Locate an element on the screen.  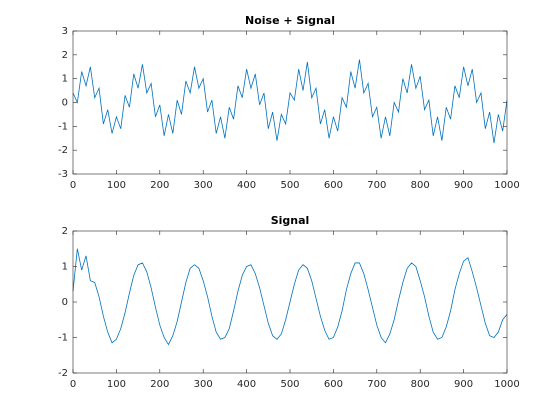
chart-title: Signal is located at coordinates (290, 220).